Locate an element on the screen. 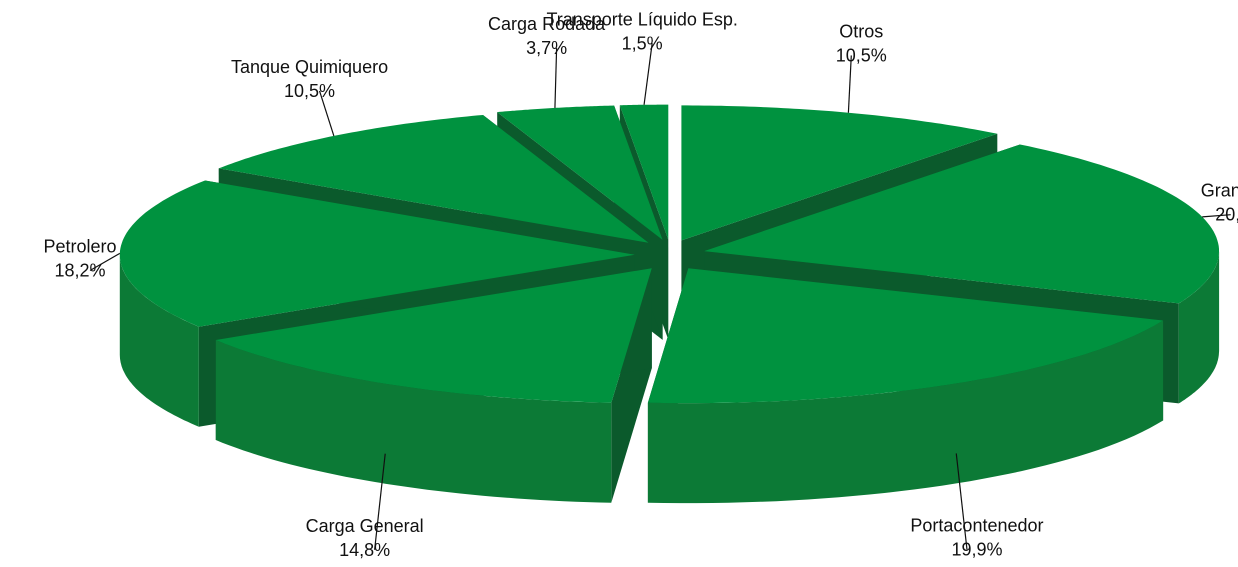 The height and width of the screenshot is (567, 1238). slice is located at coordinates (433, 385).